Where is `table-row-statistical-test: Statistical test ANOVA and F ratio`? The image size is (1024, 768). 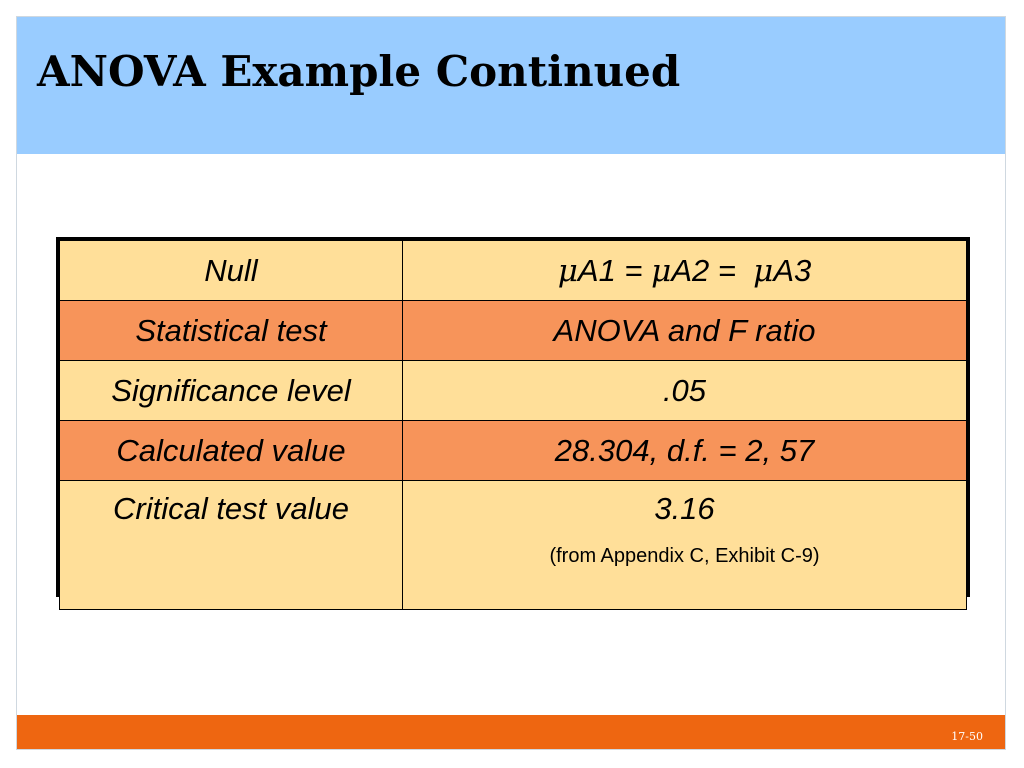
table-row-statistical-test: Statistical test ANOVA and F ratio is located at coordinates (513, 330).